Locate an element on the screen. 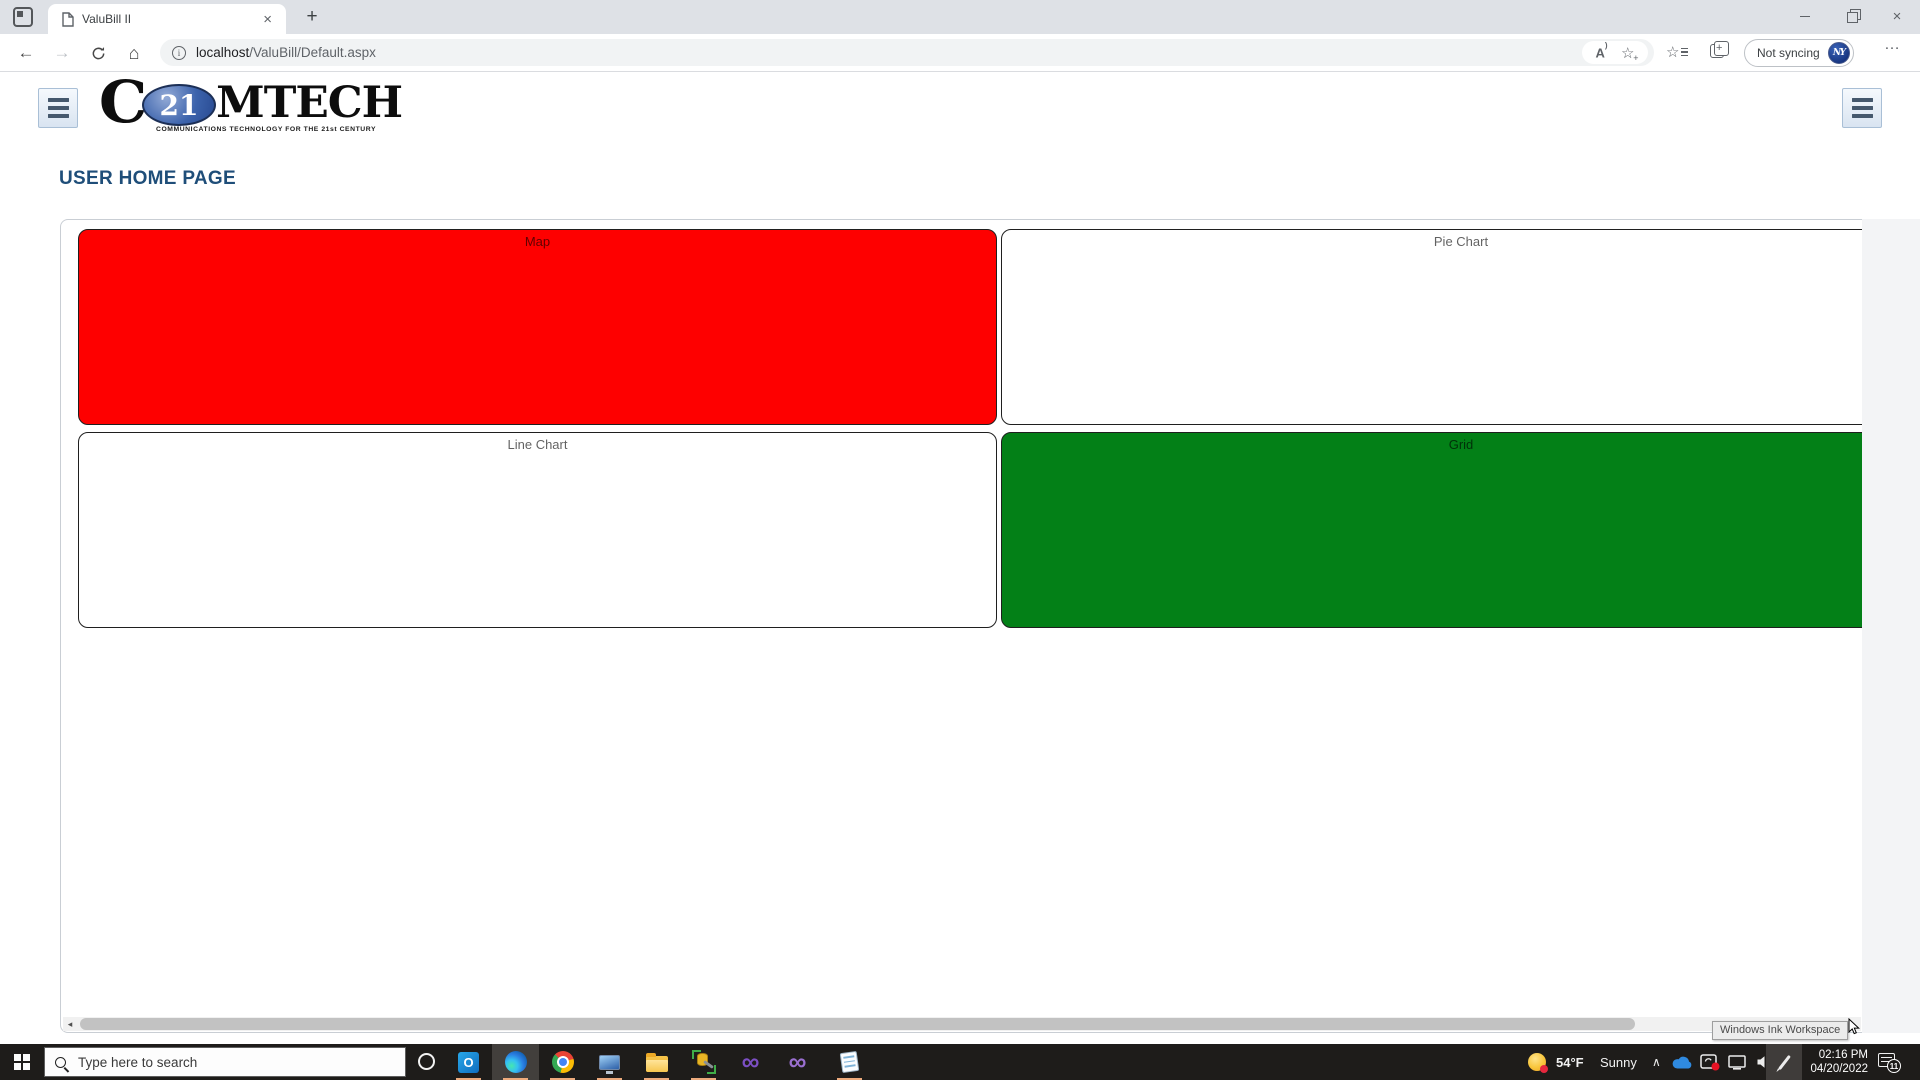 Image resolution: width=1920 pixels, height=1080 pixels. panel-map-label: Map is located at coordinates (537, 241).